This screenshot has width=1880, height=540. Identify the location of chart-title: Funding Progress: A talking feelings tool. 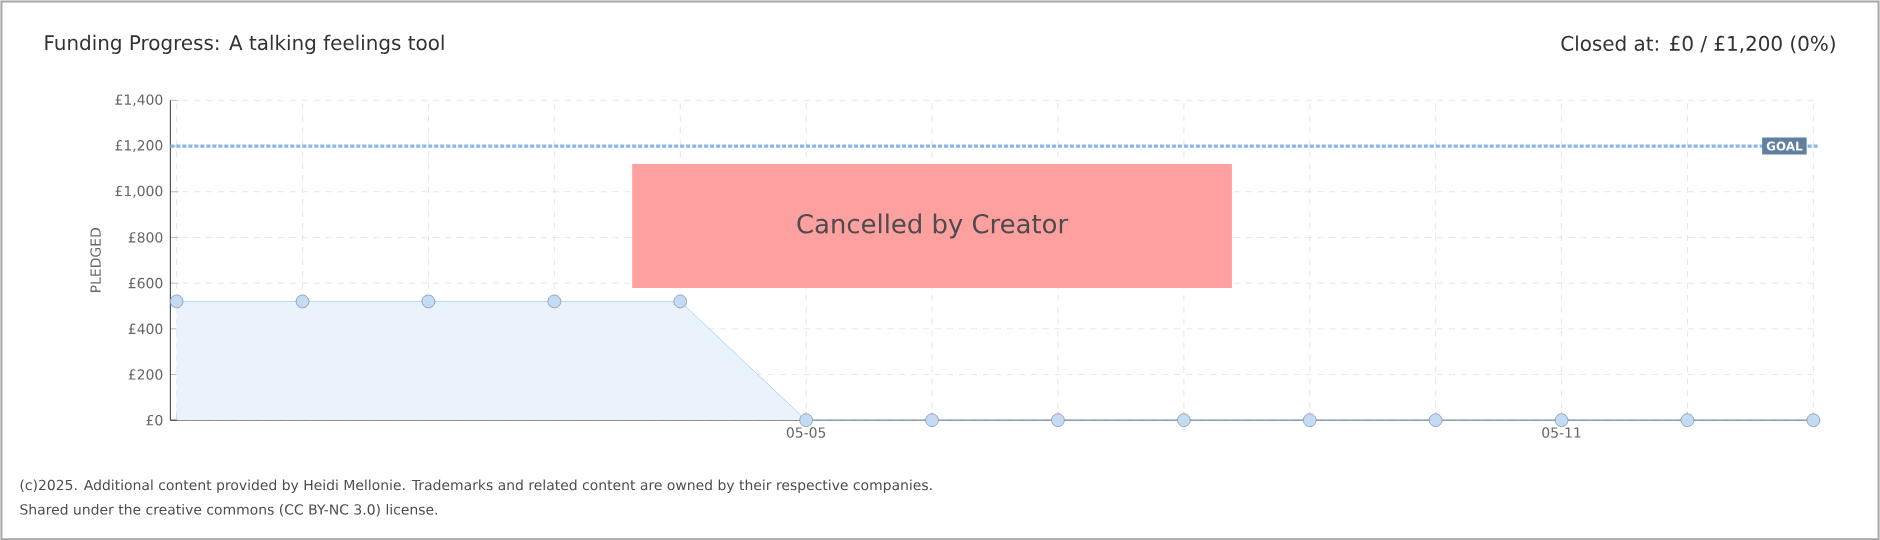
(244, 44).